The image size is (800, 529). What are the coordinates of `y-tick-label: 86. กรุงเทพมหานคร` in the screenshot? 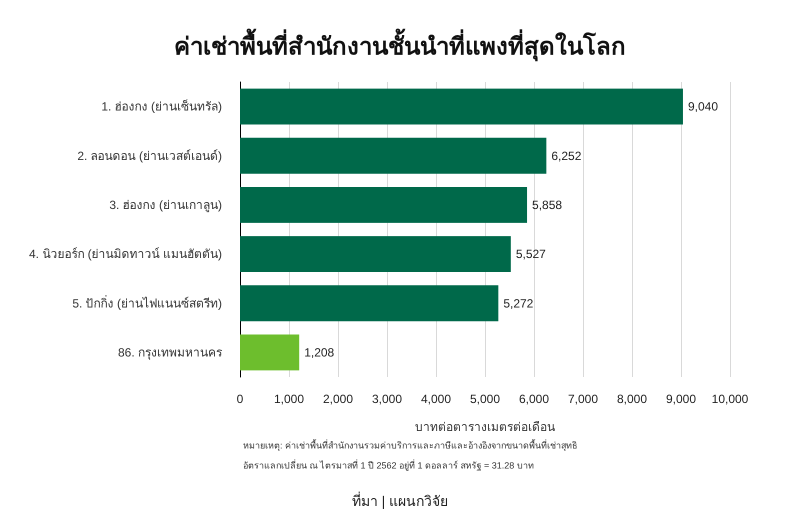 It's located at (170, 352).